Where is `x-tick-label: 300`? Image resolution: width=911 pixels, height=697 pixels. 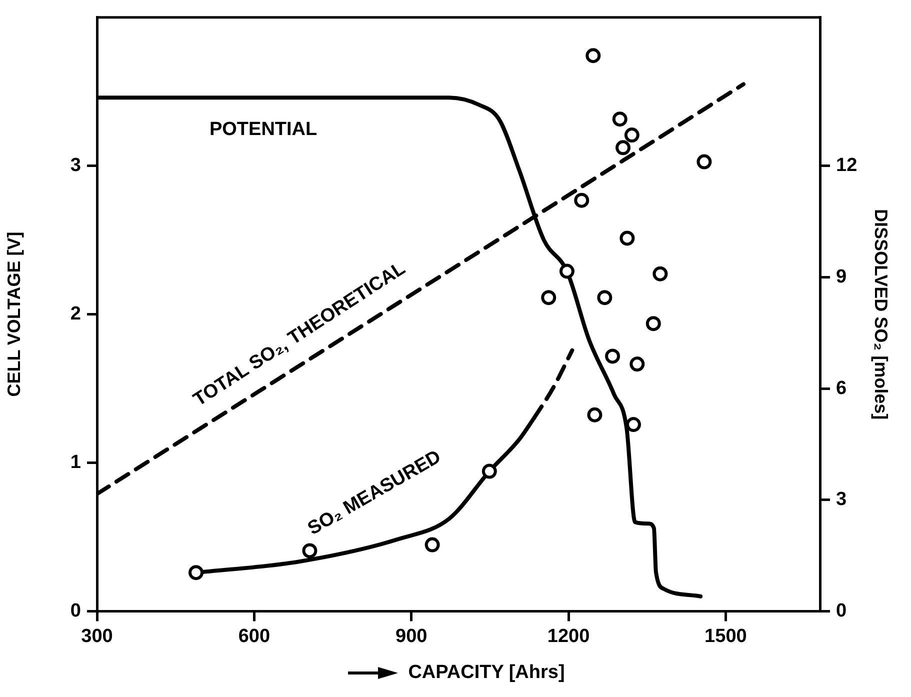
x-tick-label: 300 is located at coordinates (97, 636).